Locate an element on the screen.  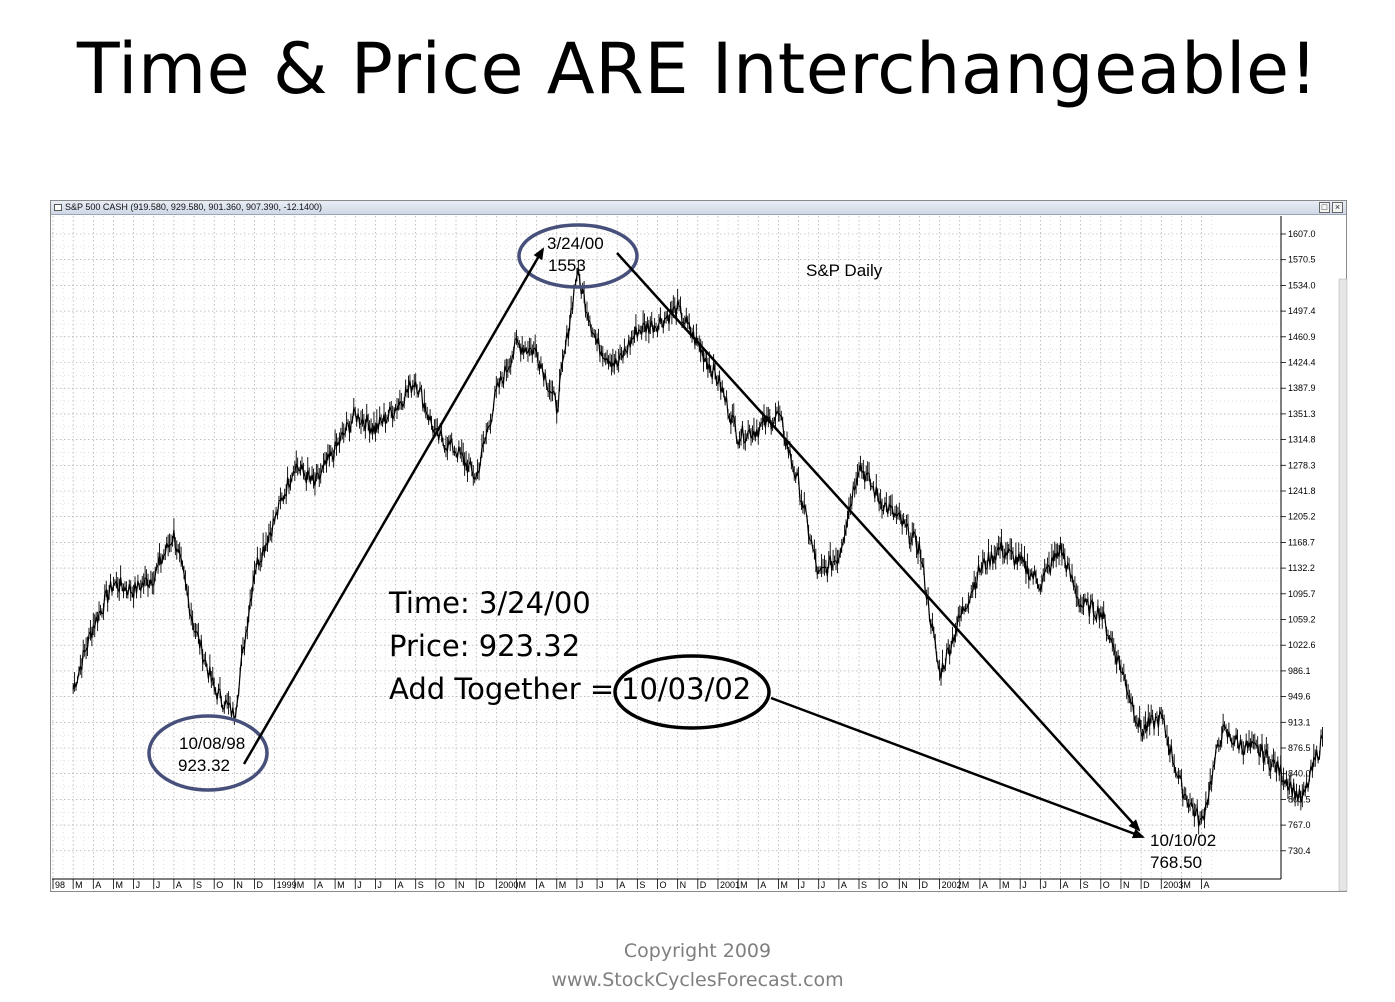
calc-result-date: 10/03/02 is located at coordinates (686, 689).